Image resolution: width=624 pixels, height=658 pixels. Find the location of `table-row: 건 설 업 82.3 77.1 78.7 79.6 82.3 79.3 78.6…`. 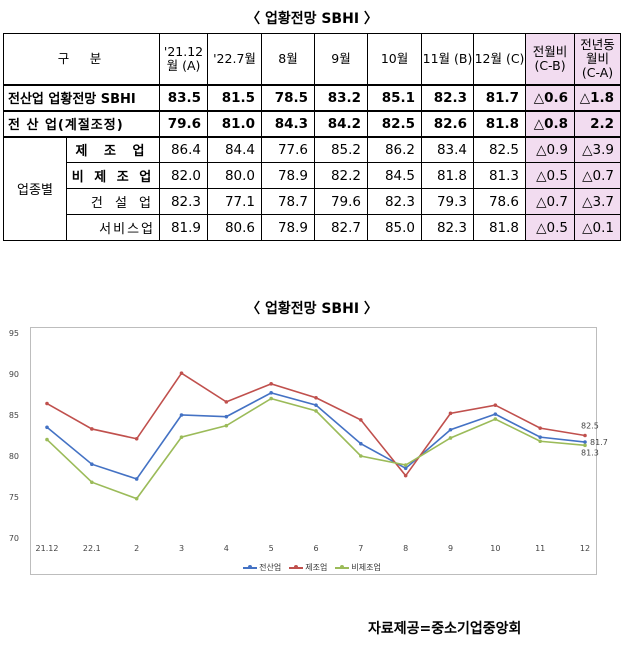

table-row: 건 설 업 82.3 77.1 78.7 79.6 82.3 79.3 78.6… is located at coordinates (313, 201).